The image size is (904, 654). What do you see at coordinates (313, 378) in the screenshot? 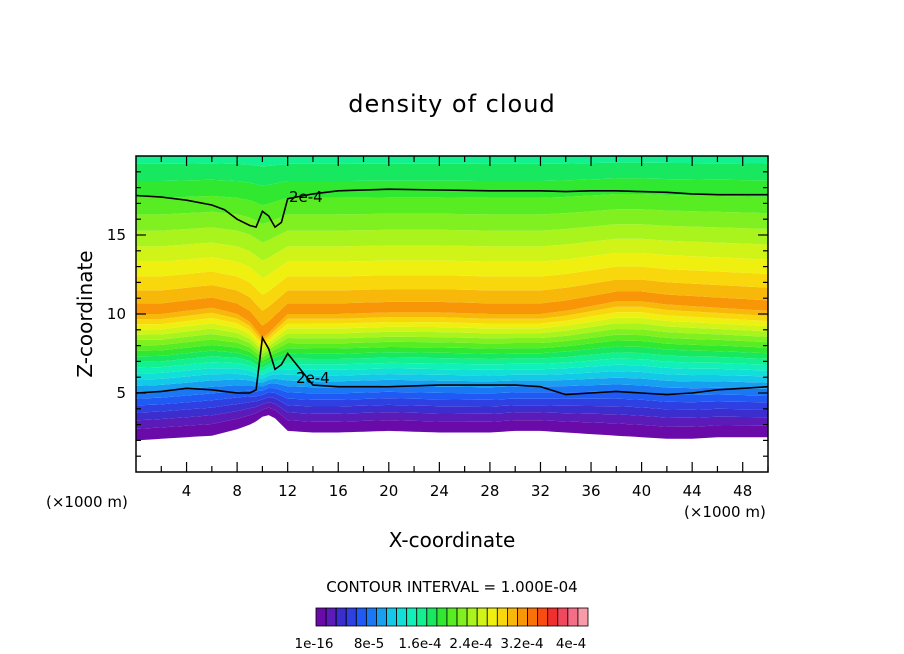
I see `contour-label-bottom: 2e-4` at bounding box center [313, 378].